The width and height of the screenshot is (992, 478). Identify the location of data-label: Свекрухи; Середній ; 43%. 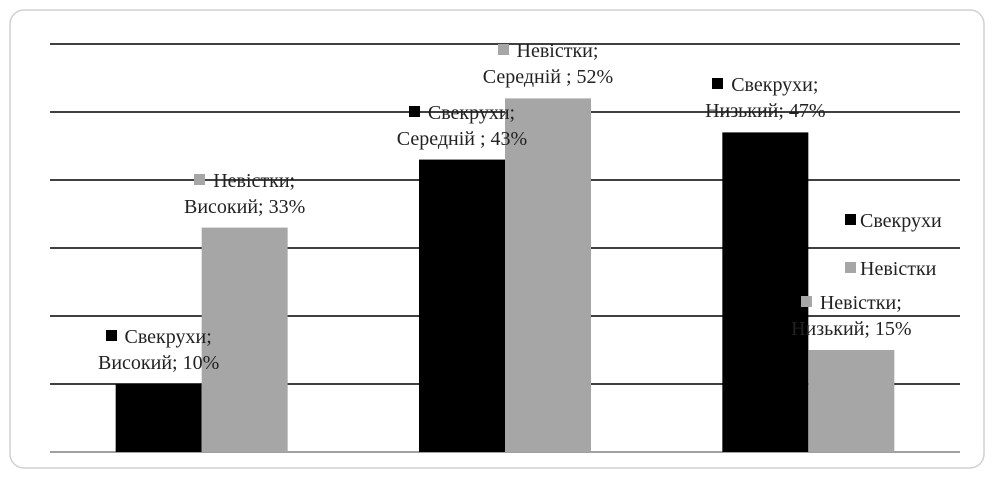
(462, 126).